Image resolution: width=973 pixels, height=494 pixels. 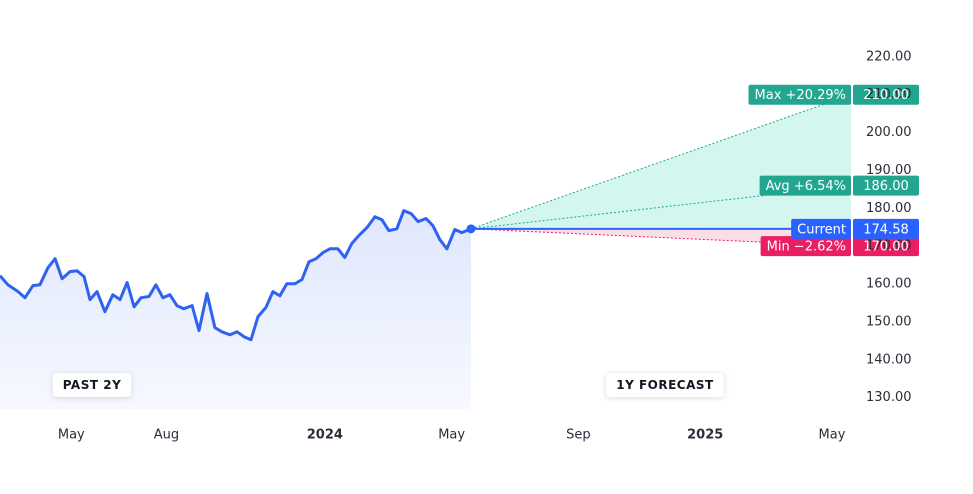 What do you see at coordinates (889, 94) in the screenshot?
I see `y-tick-label: 210.00` at bounding box center [889, 94].